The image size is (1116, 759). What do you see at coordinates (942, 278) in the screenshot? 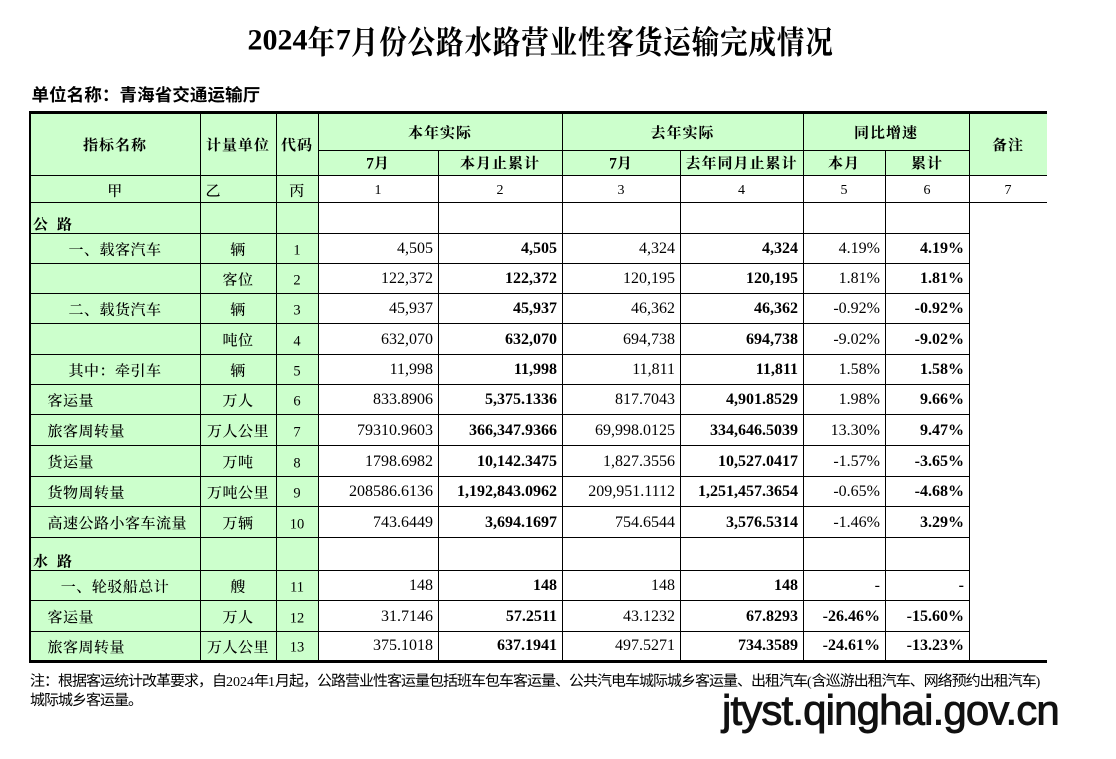
I see `svg-text: 1.81%` at bounding box center [942, 278].